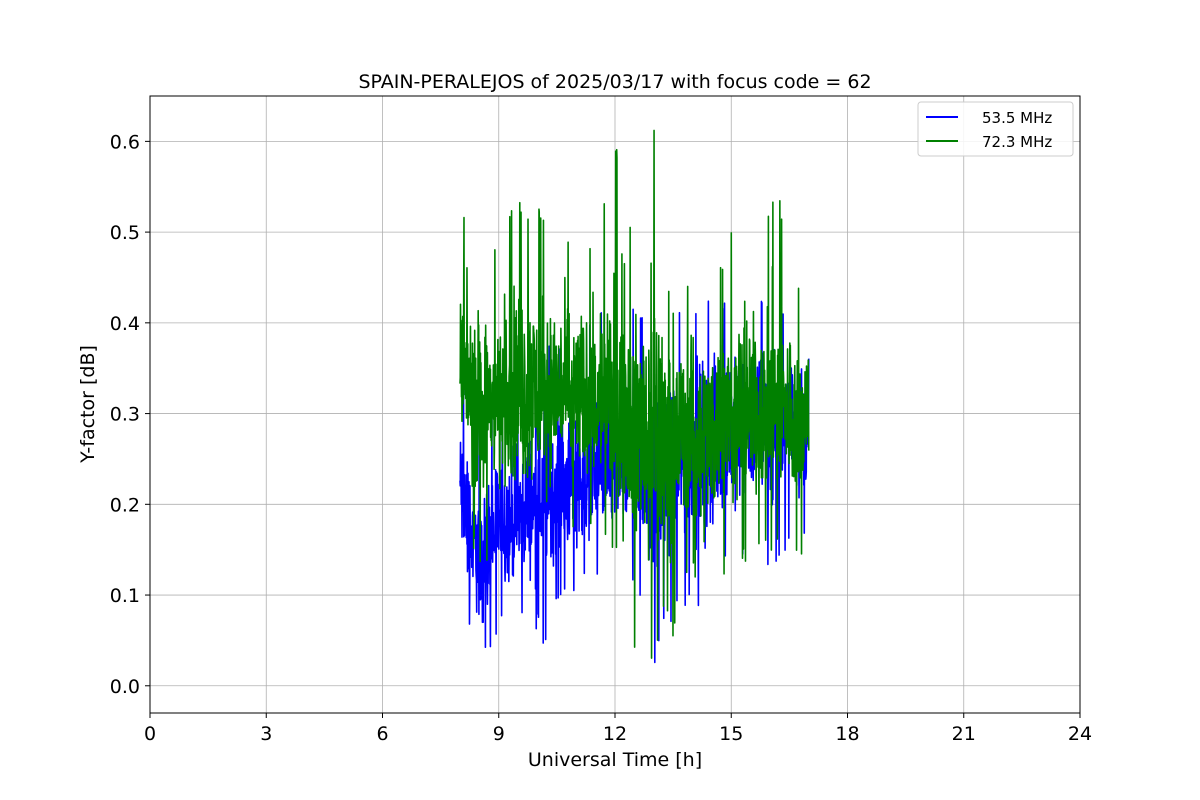  What do you see at coordinates (266, 734) in the screenshot?
I see `x-tick-label: 3` at bounding box center [266, 734].